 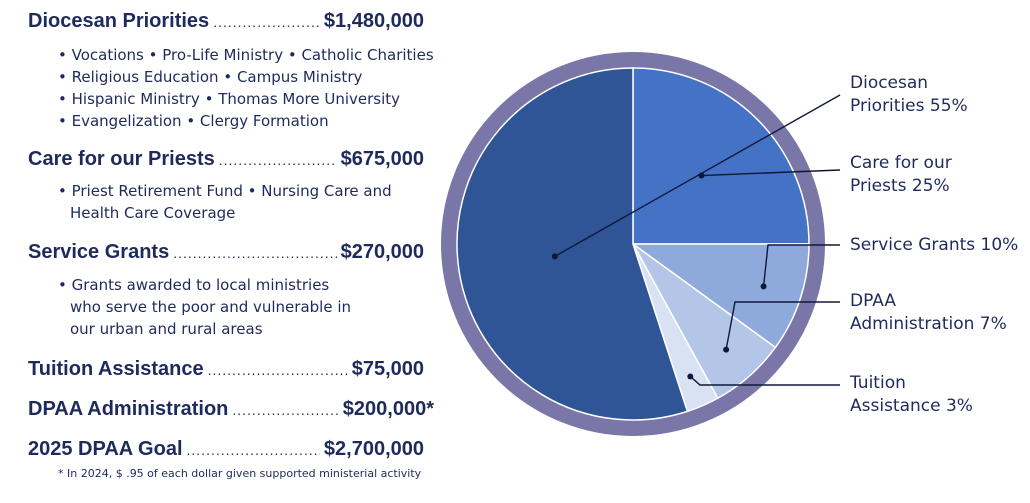 What do you see at coordinates (387, 369) in the screenshot?
I see `row-amount: $75,000` at bounding box center [387, 369].